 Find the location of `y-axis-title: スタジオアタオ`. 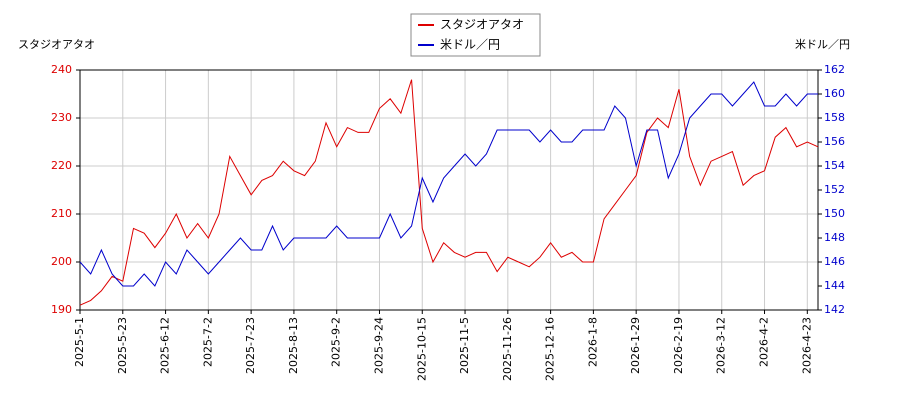

y-axis-title: スタジオアタオ is located at coordinates (56, 44).